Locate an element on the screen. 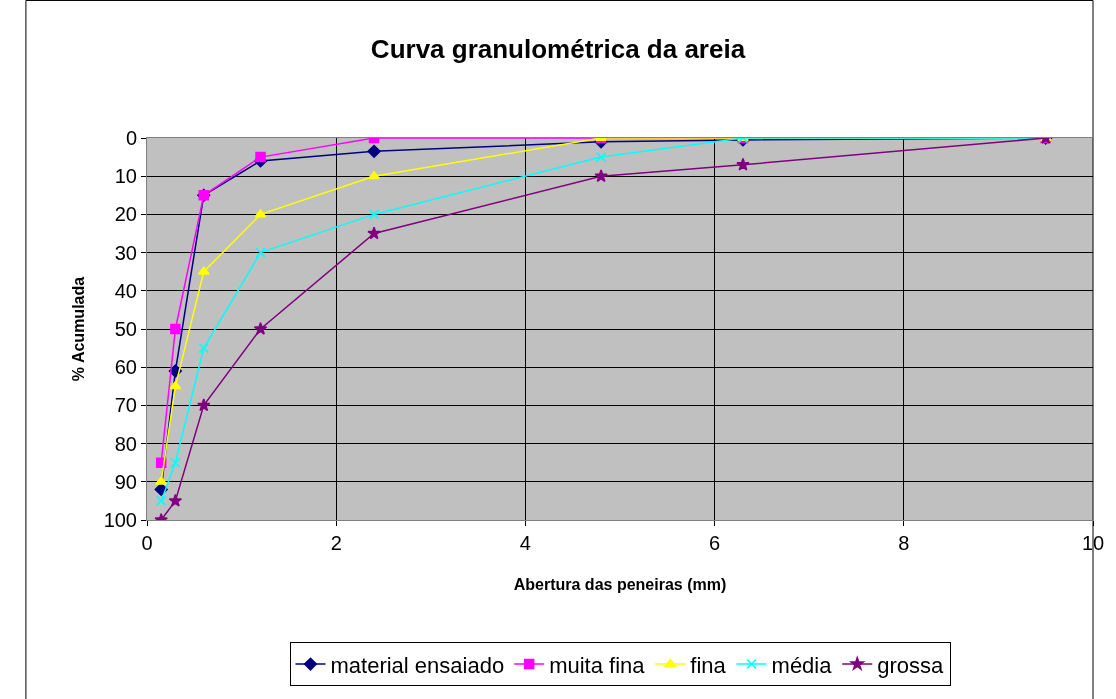 This screenshot has height=699, width=1116. y-tick-label: 30 is located at coordinates (125, 252).